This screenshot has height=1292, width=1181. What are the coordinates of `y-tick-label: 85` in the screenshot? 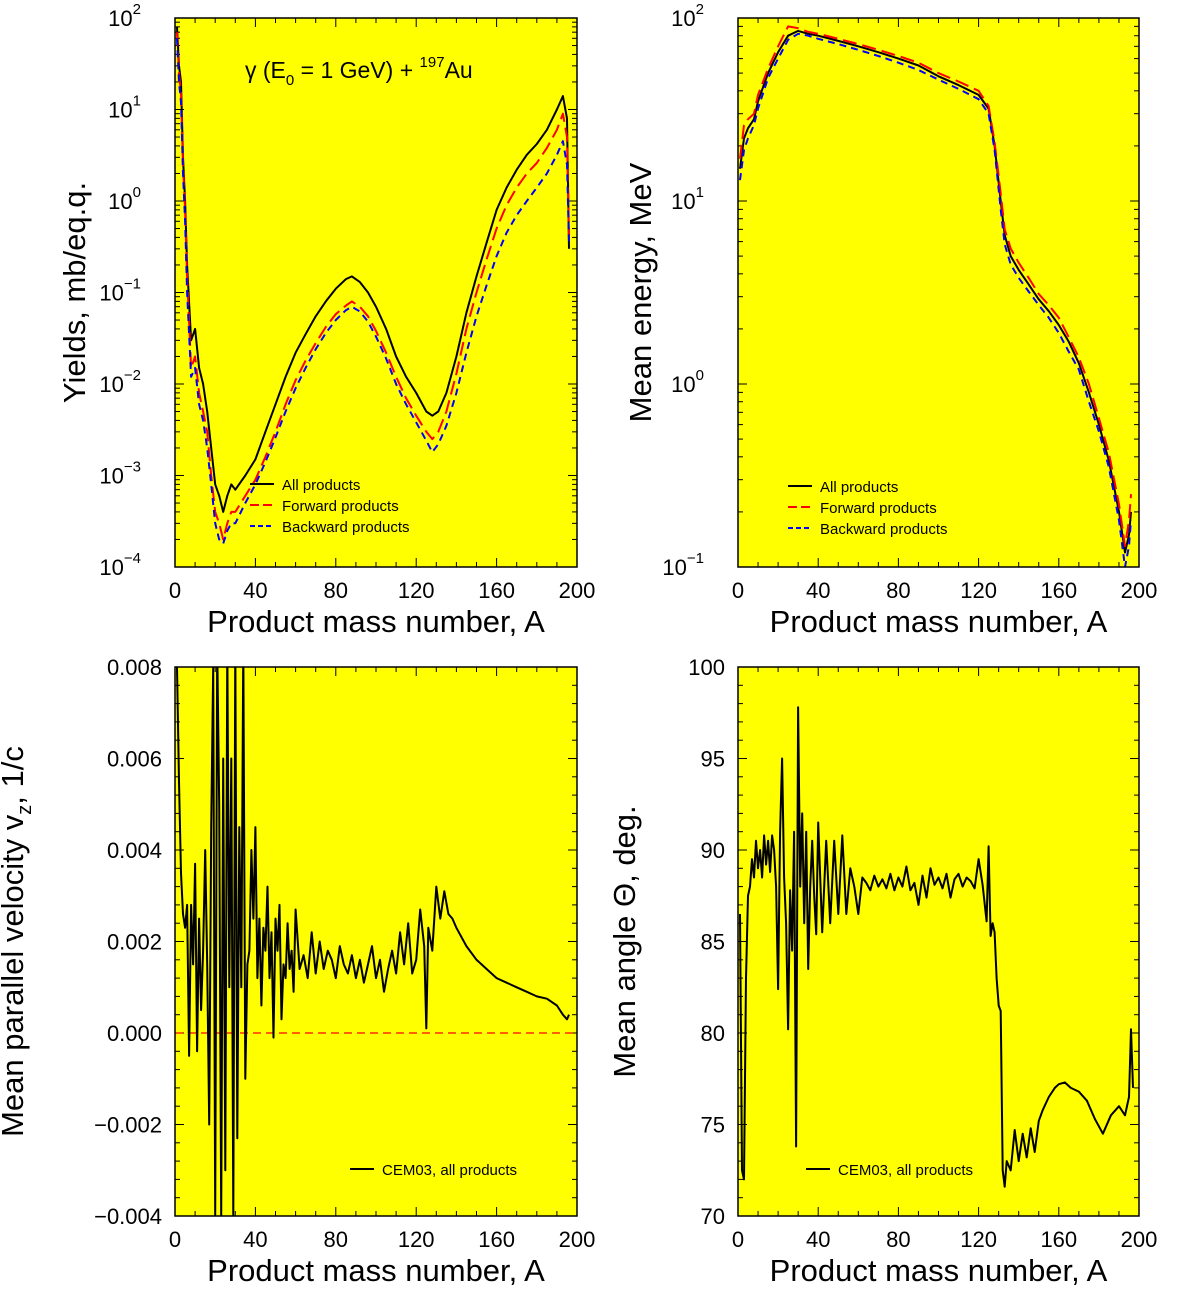 It's located at (713, 942).